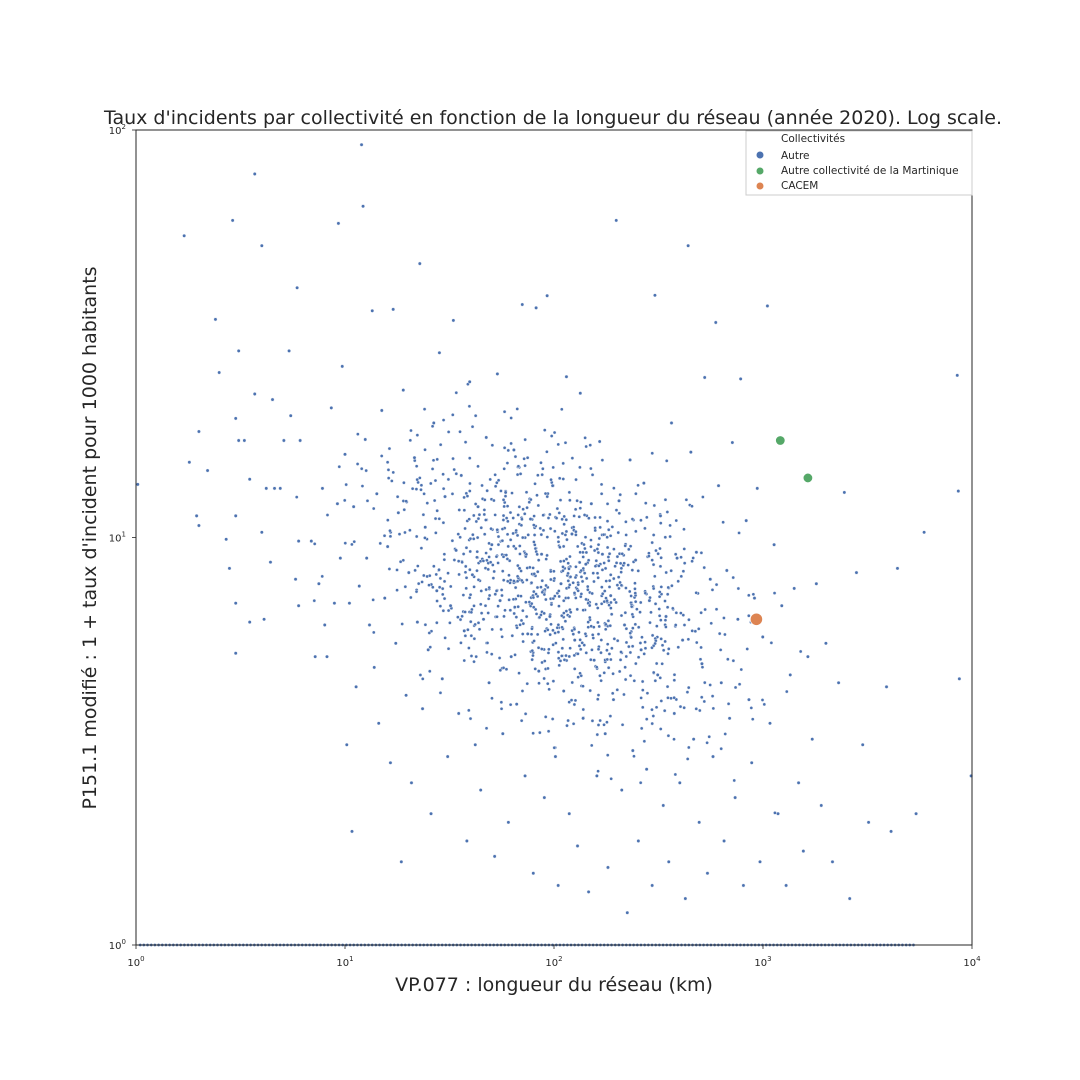  I want to click on legend-entry-autre: Autre, so click(795, 156).